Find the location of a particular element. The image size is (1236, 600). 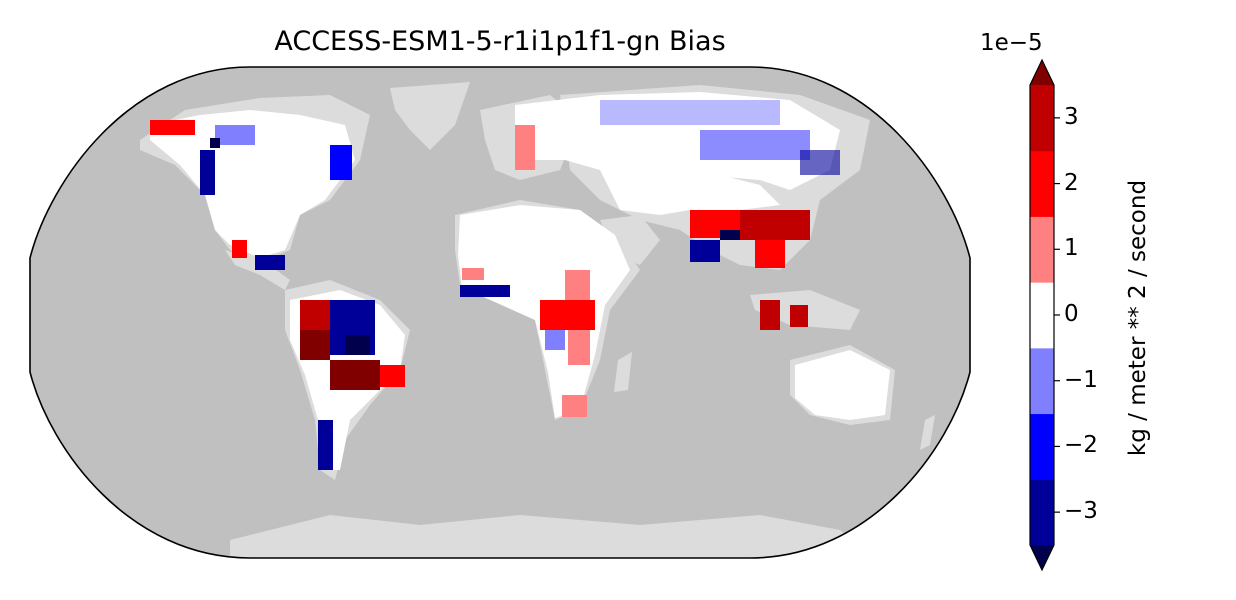

colorbar-tick-label: 1 is located at coordinates (1071, 248).